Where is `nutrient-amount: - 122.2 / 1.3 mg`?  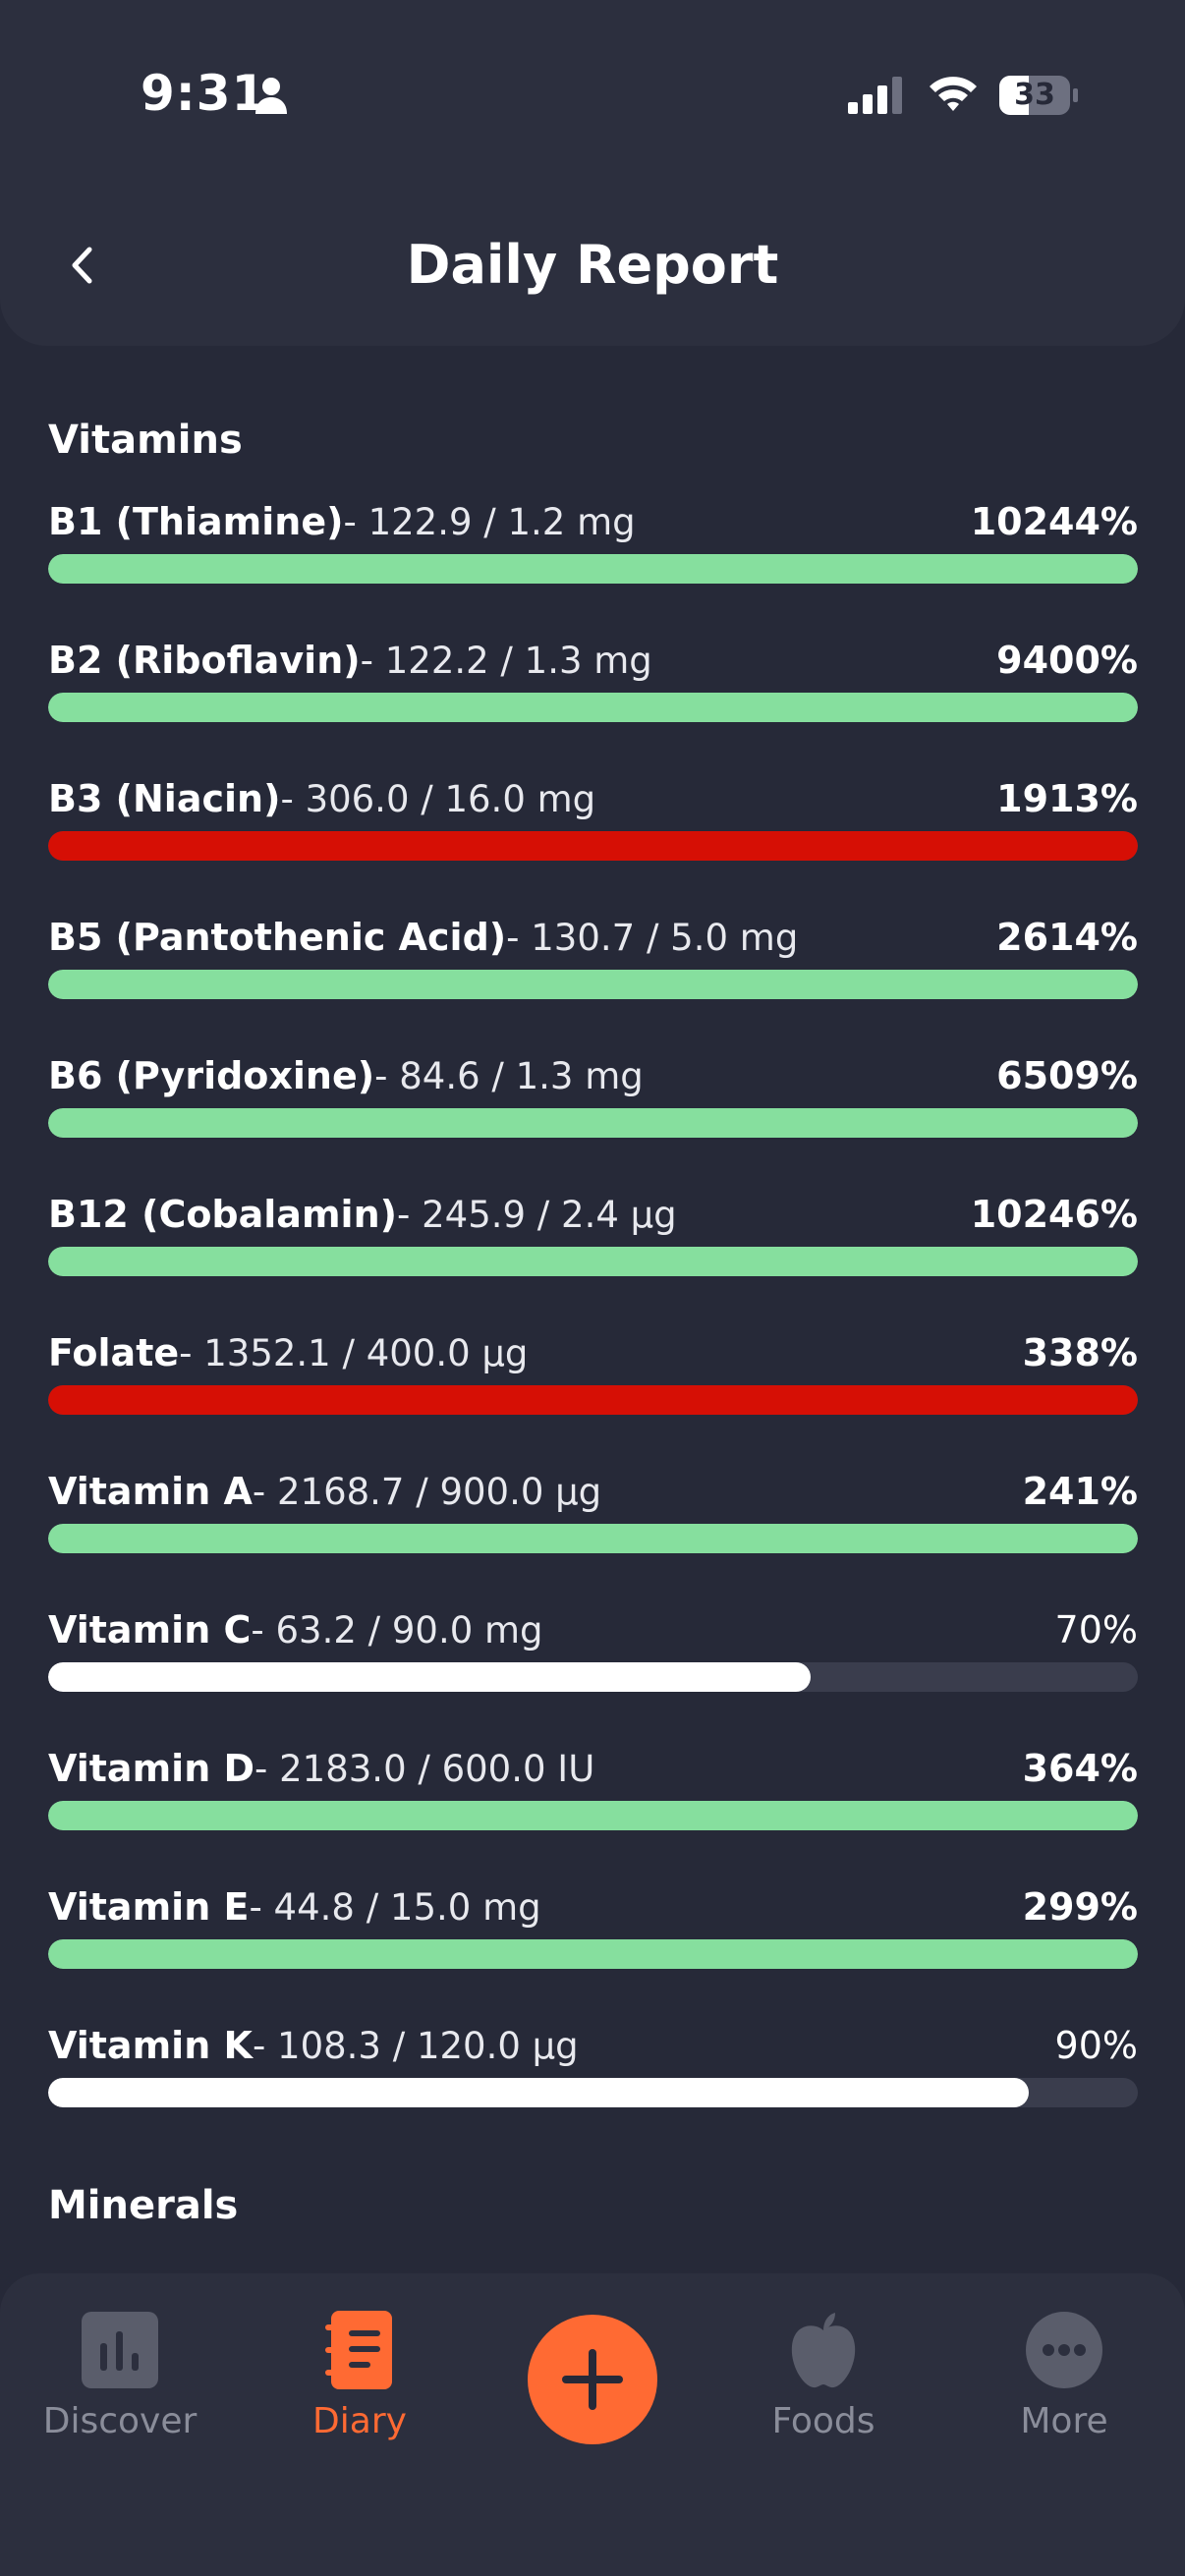 nutrient-amount: - 122.2 / 1.3 mg is located at coordinates (506, 661).